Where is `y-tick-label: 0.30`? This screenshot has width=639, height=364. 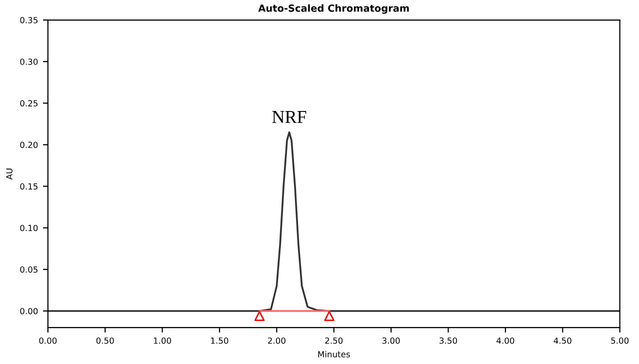
y-tick-label: 0.30 is located at coordinates (29, 61).